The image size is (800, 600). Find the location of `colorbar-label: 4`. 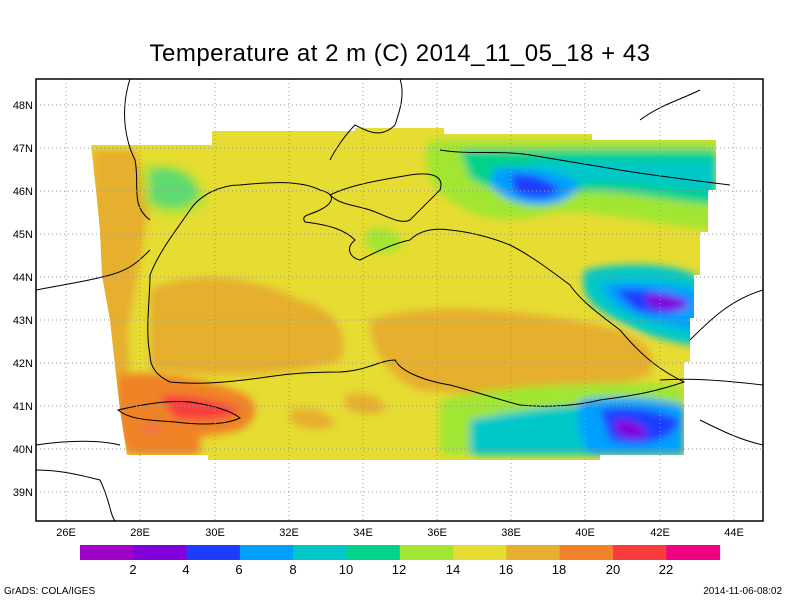

colorbar-label: 4 is located at coordinates (185, 569).